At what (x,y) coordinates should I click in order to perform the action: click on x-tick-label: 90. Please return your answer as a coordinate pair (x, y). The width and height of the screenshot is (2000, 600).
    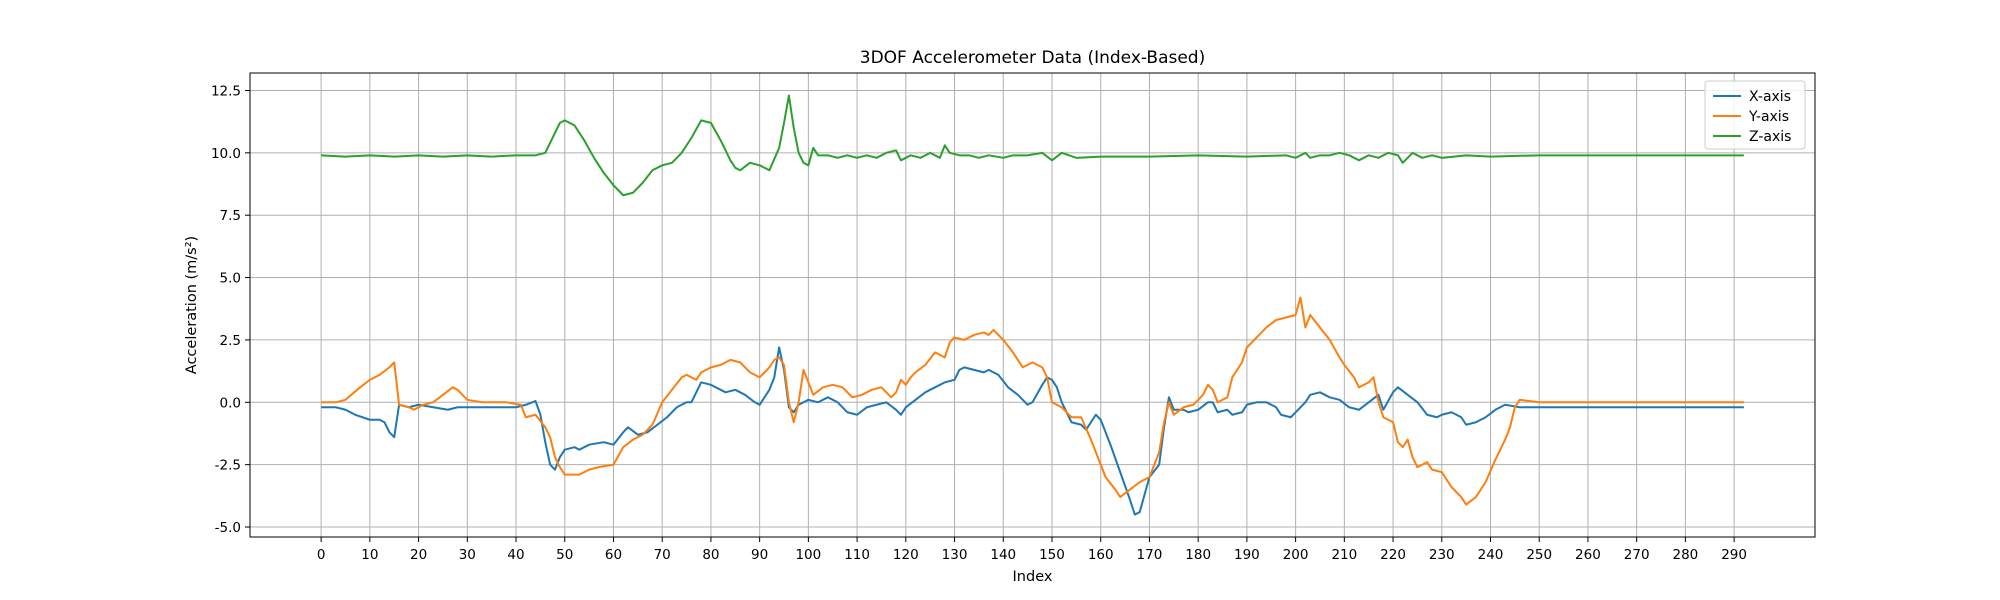
    Looking at the image, I should click on (759, 555).